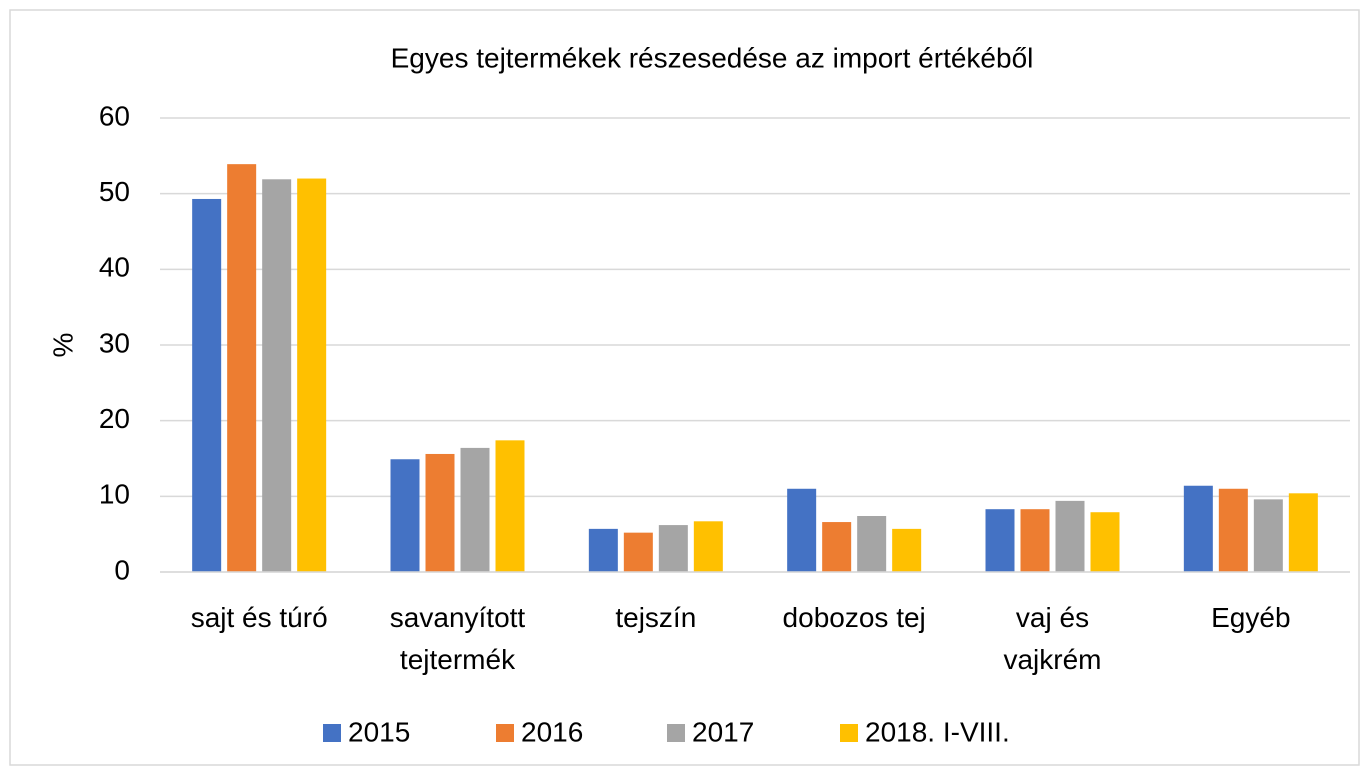 Image resolution: width=1369 pixels, height=775 pixels. I want to click on y-tick-label: 10, so click(114, 494).